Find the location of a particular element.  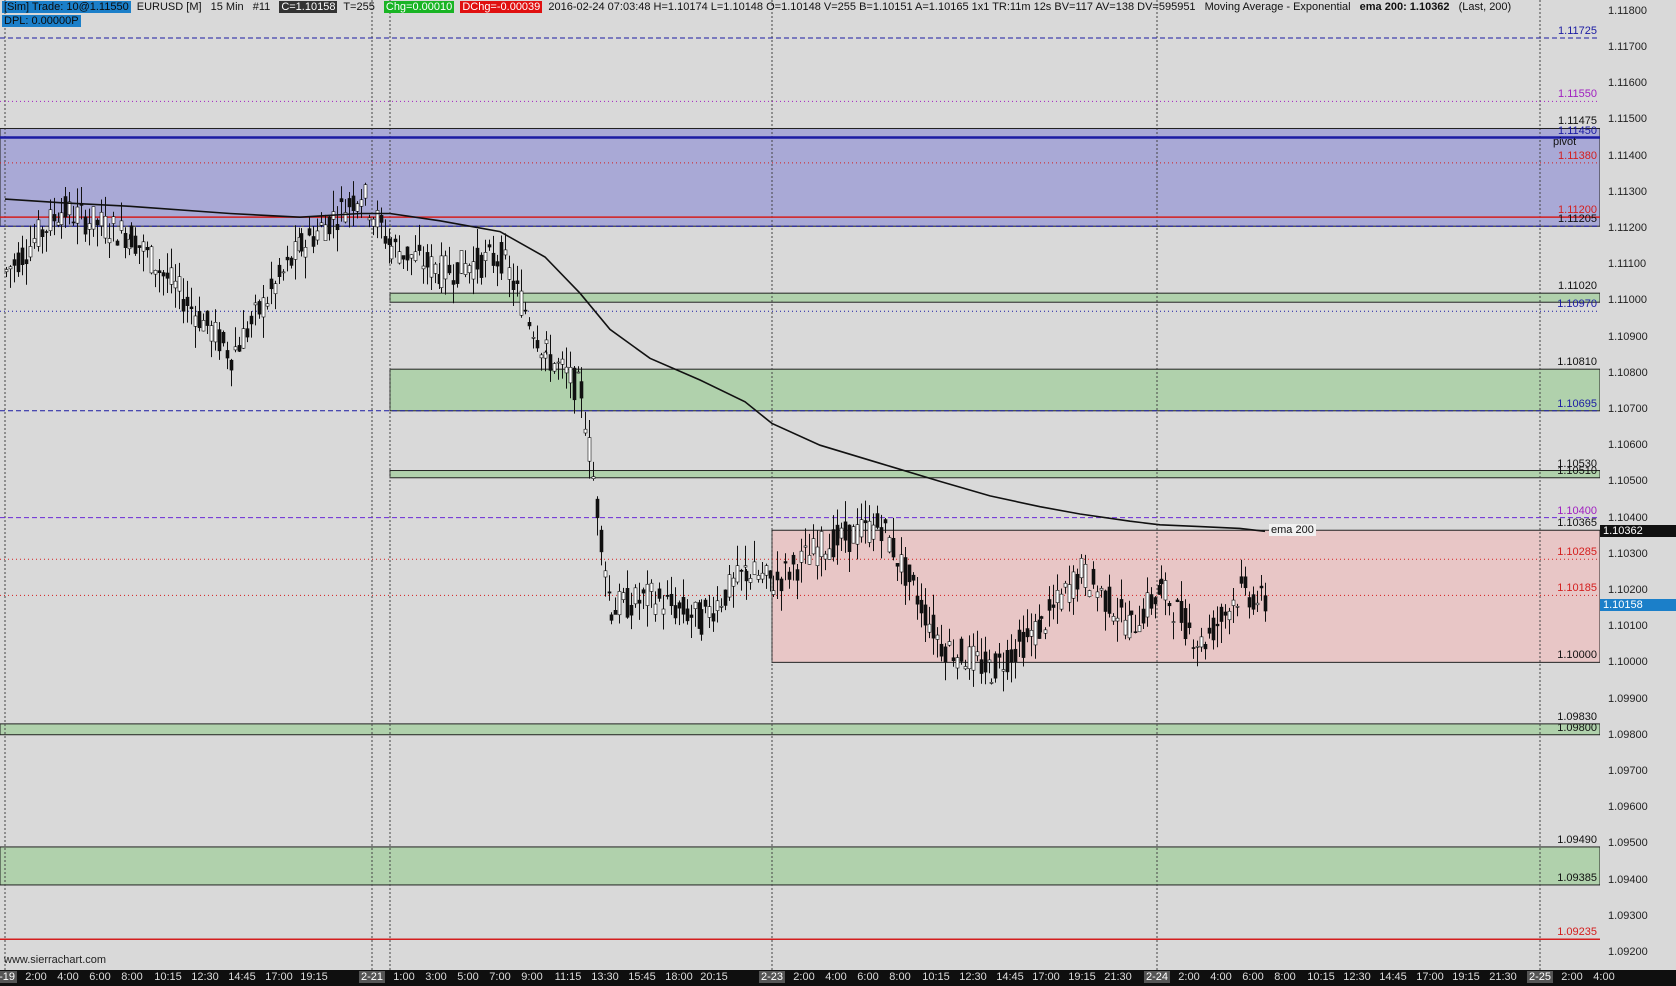

price-scale-tick: 1.10200 is located at coordinates (1628, 589).